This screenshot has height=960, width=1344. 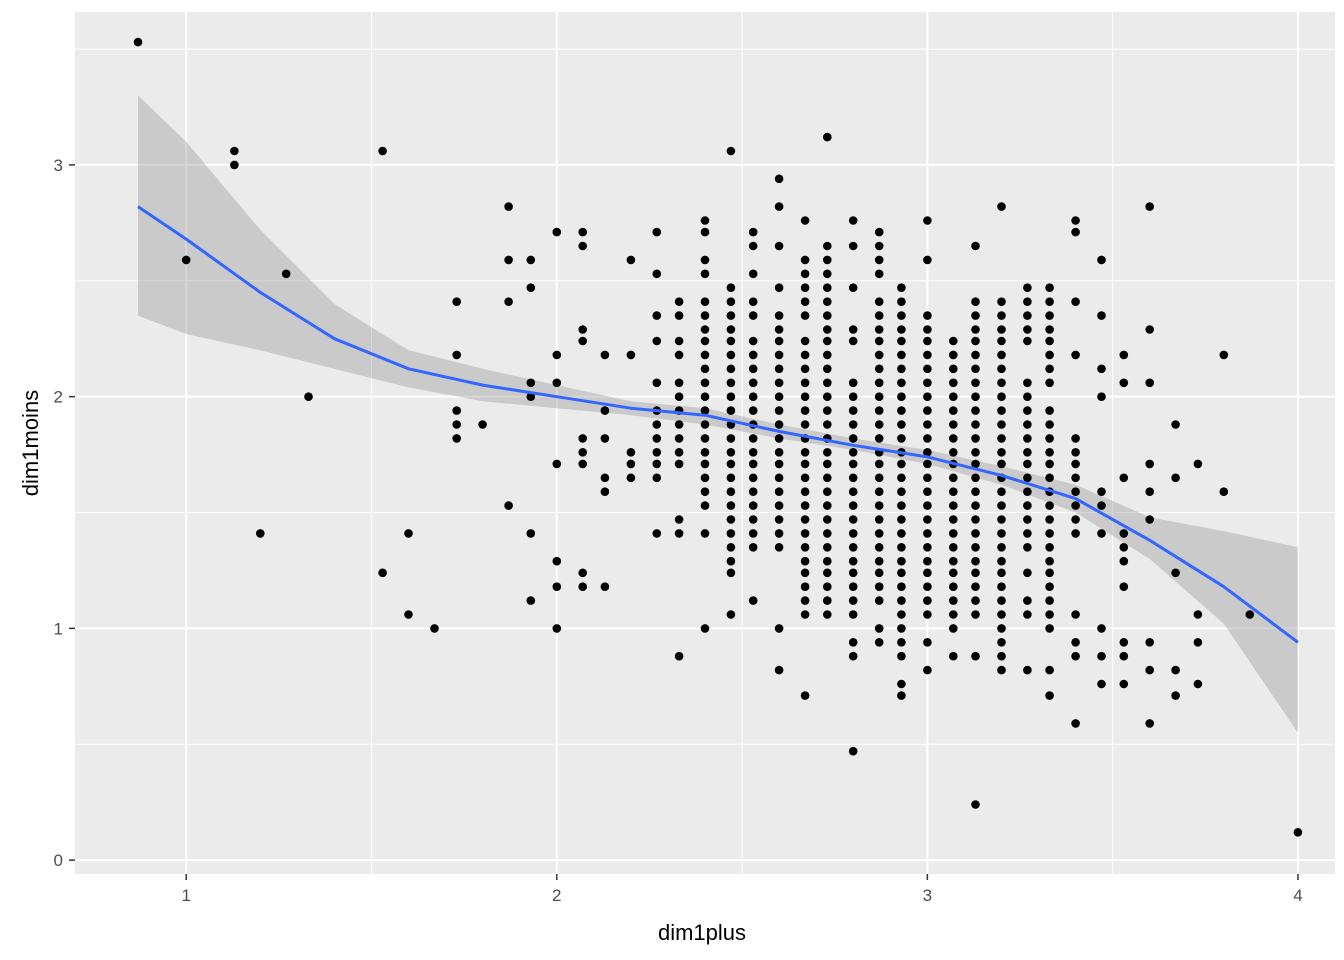 What do you see at coordinates (185, 895) in the screenshot?
I see `x-tick-label: 1` at bounding box center [185, 895].